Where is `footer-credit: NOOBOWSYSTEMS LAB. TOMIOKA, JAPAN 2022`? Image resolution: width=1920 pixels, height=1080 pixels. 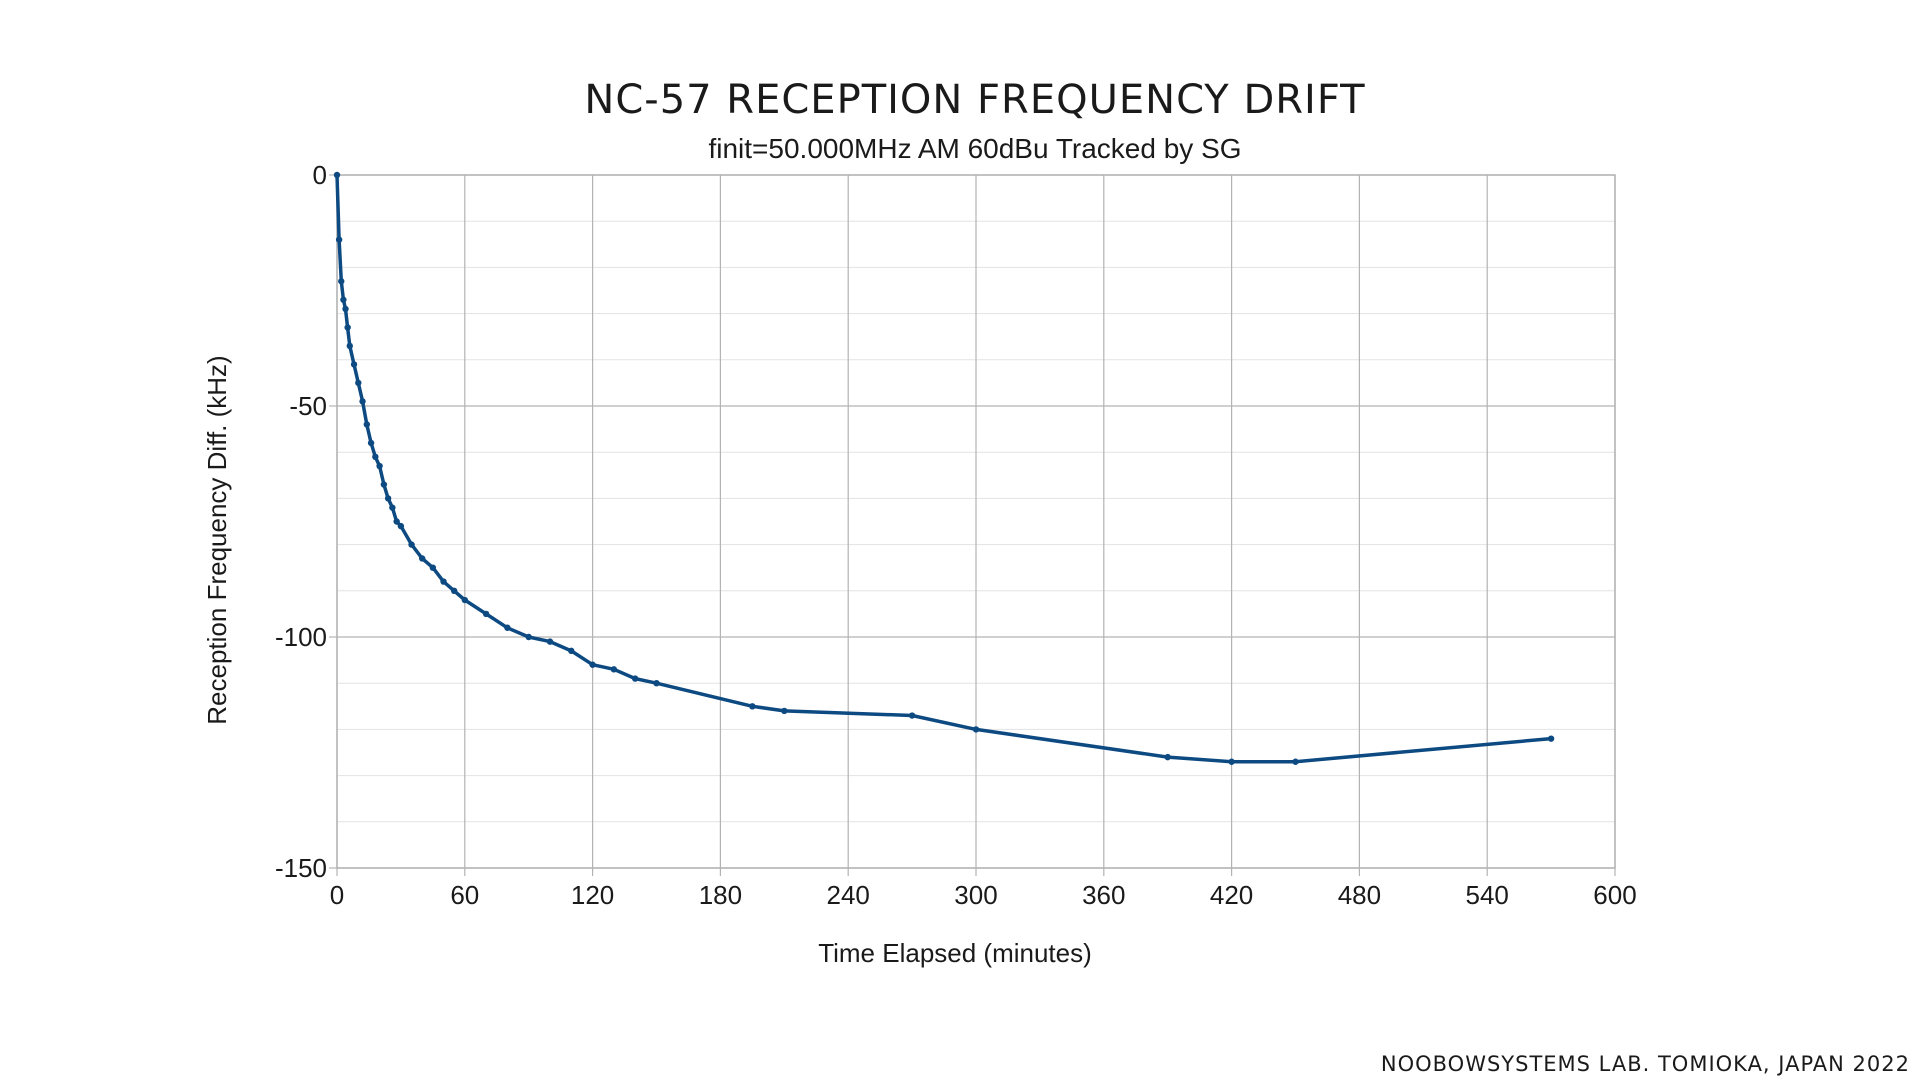 footer-credit: NOOBOWSYSTEMS LAB. TOMIOKA, JAPAN 2022 is located at coordinates (1645, 1064).